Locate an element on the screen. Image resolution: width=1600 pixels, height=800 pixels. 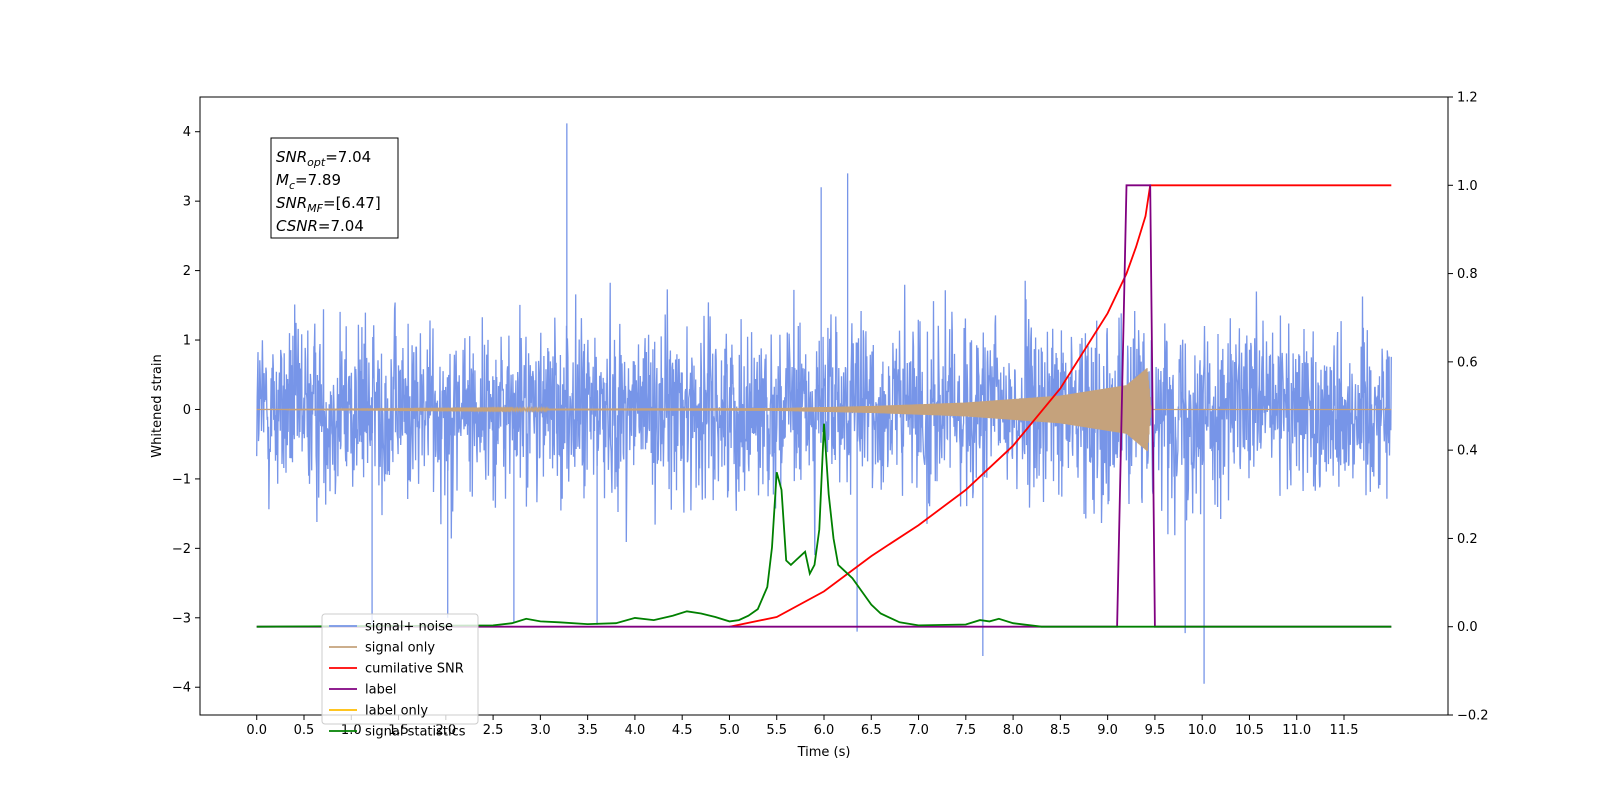
x-tick-label: 5.0 is located at coordinates (729, 730).